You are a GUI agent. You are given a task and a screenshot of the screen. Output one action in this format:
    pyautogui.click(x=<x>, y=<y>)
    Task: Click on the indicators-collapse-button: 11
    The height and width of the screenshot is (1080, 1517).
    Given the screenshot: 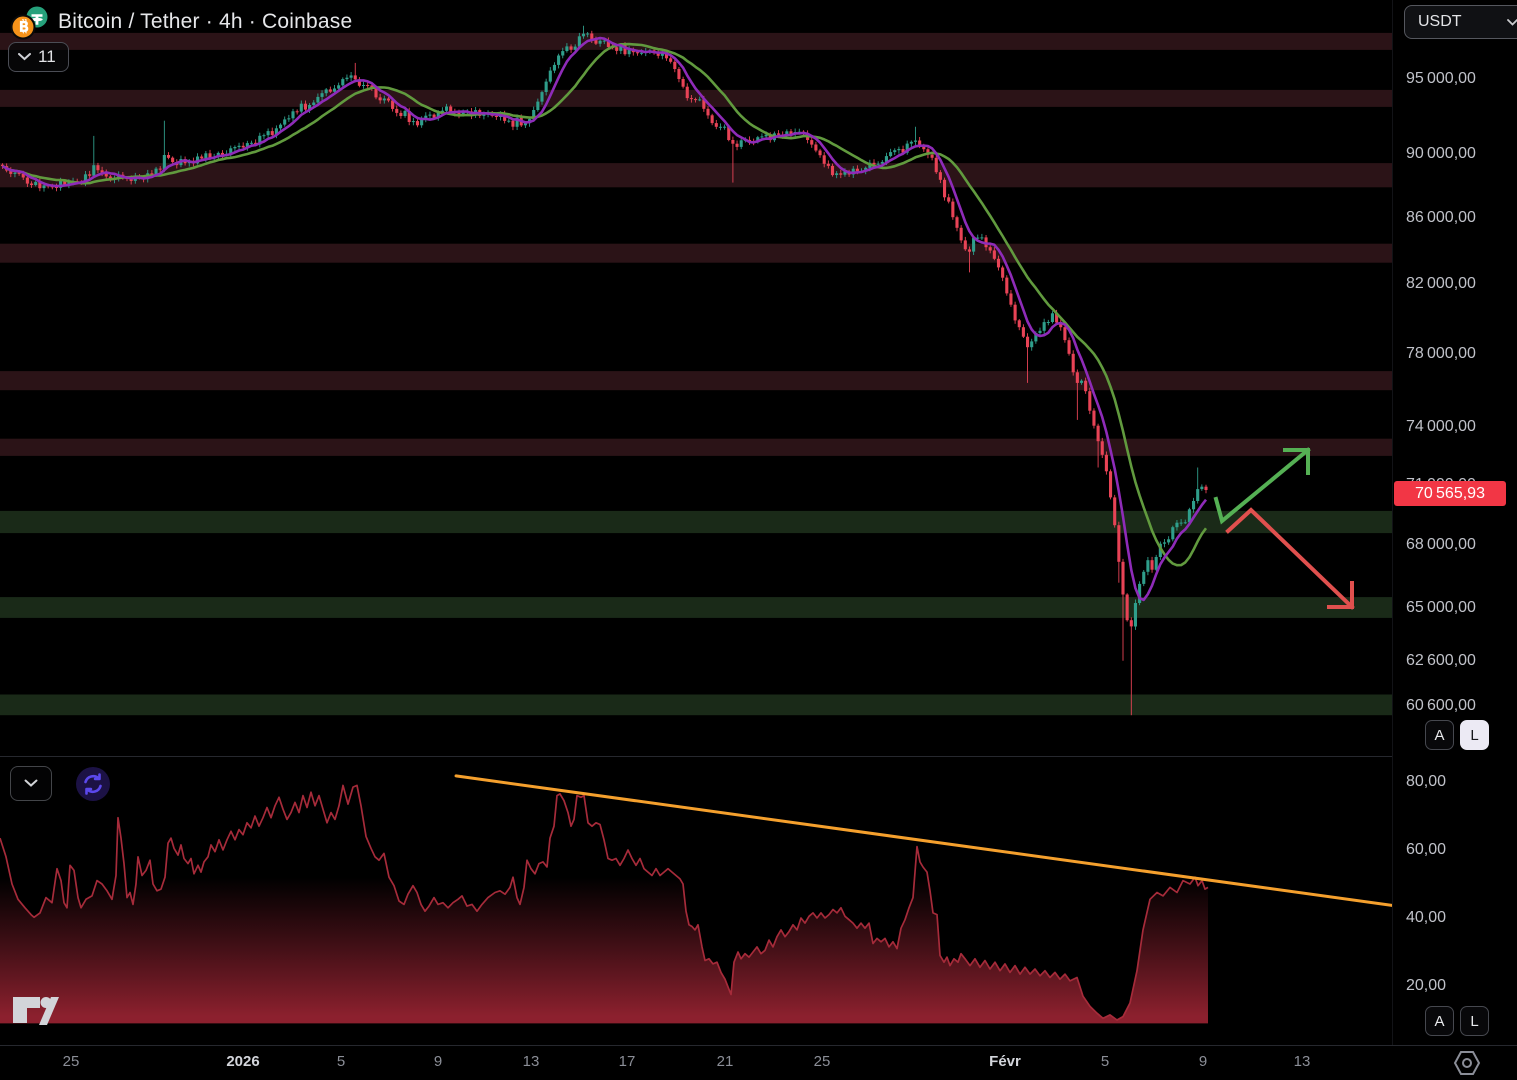 What is the action you would take?
    pyautogui.click(x=38, y=57)
    